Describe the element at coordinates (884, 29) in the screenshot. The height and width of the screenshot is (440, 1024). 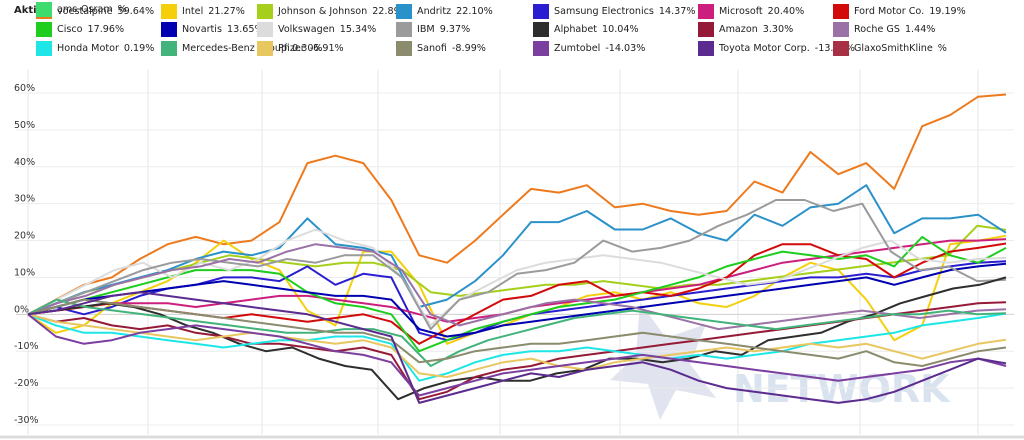
I see `legend-item: Roche GS 1.44%` at that location.